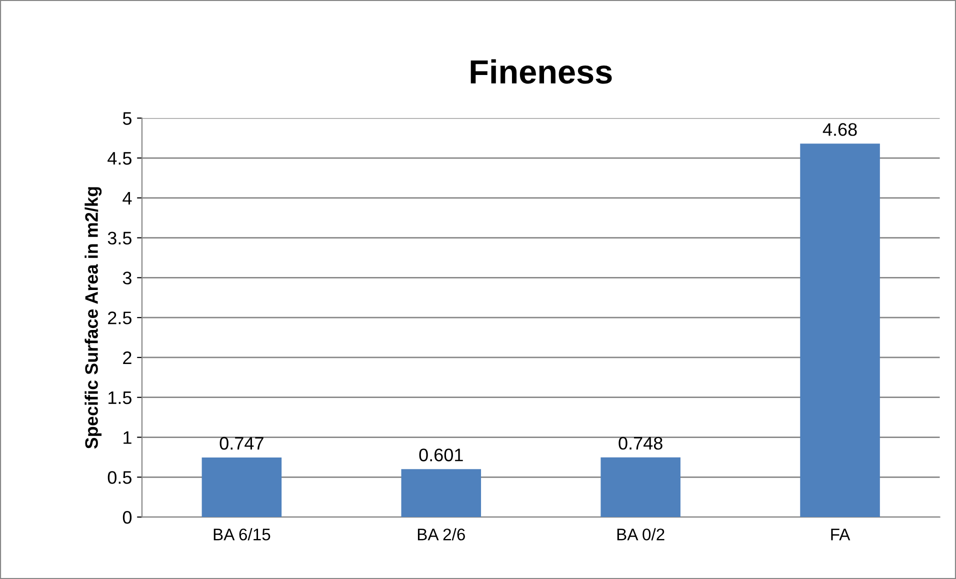  I want to click on x-tick-label: BA 0/2, so click(640, 534).